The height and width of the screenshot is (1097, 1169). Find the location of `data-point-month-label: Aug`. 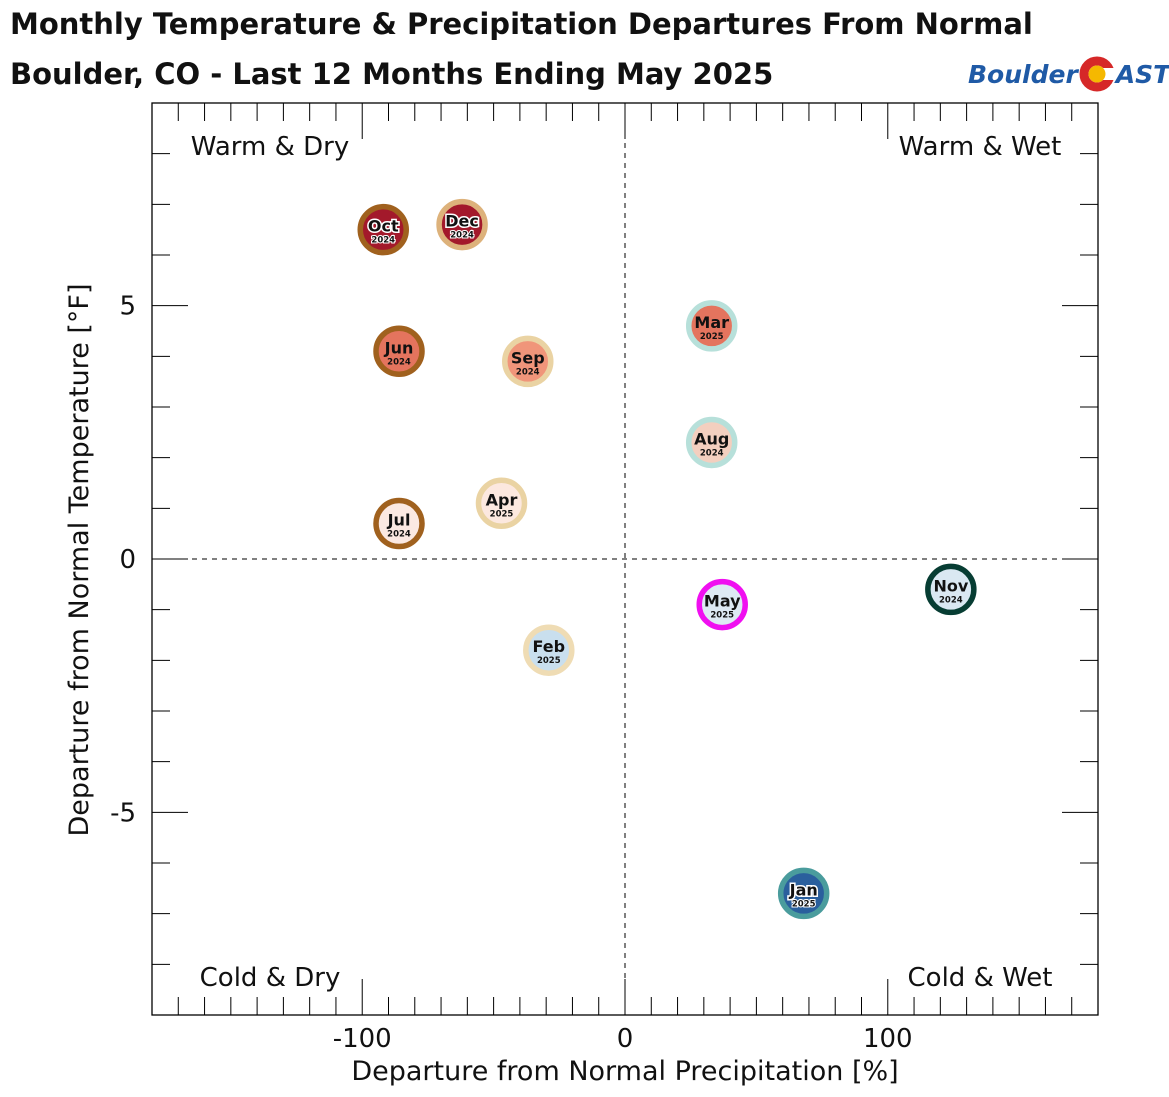

data-point-month-label: Aug is located at coordinates (711, 438).